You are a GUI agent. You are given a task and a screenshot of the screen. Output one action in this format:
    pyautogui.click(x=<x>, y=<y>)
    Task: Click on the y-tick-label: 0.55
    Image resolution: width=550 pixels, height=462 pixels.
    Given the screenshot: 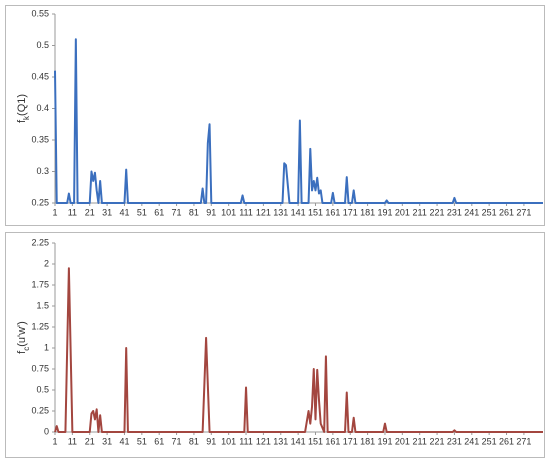 What is the action you would take?
    pyautogui.click(x=40, y=13)
    